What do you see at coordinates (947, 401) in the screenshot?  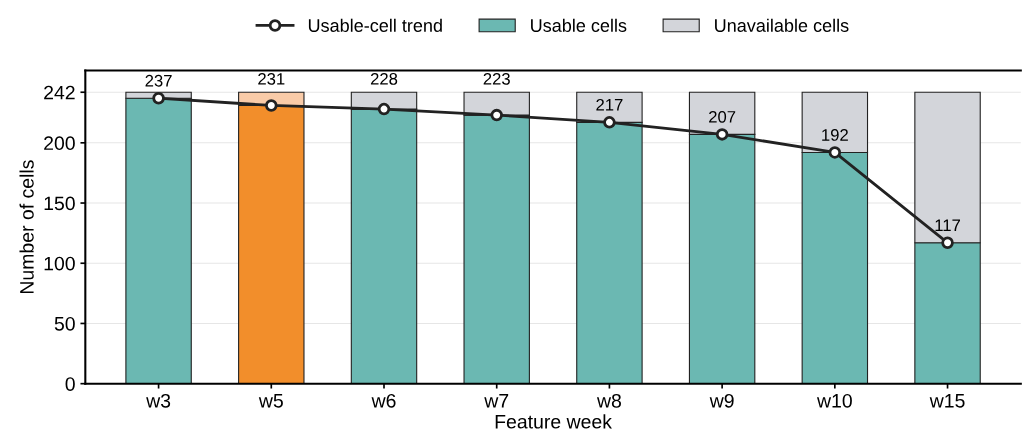 I see `x-tick-label: w15` at bounding box center [947, 401].